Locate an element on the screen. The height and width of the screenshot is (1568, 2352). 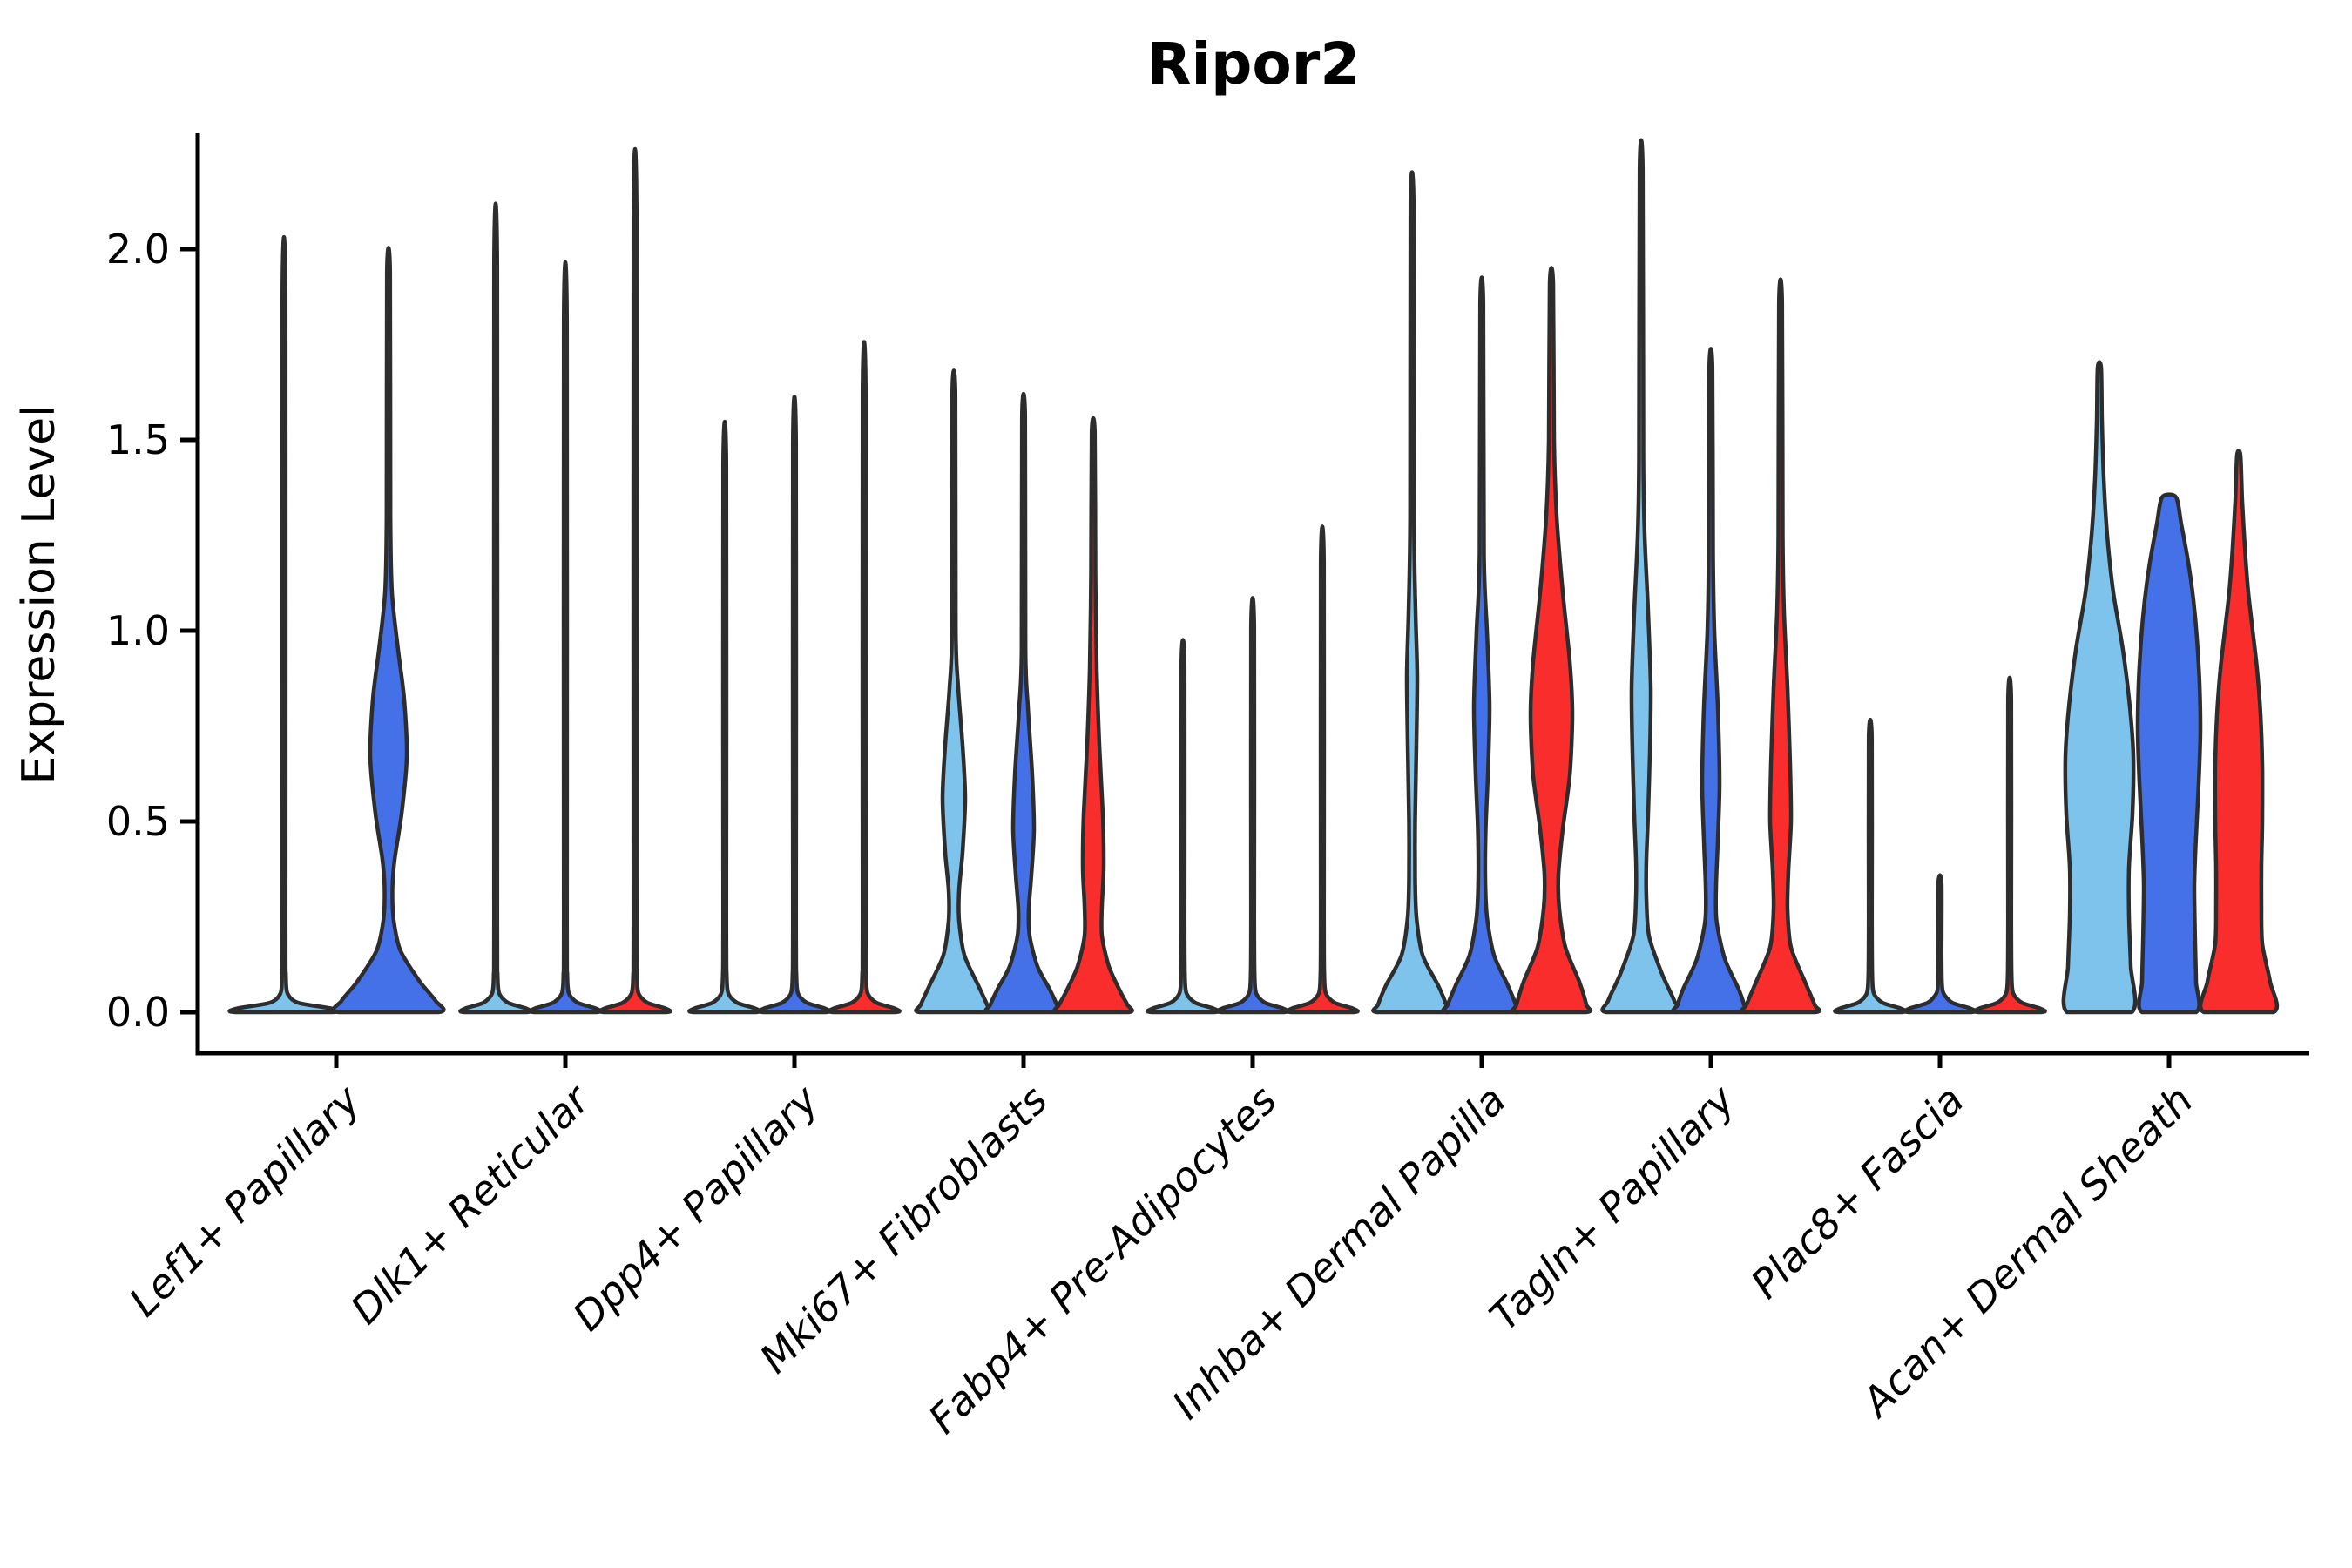
violin-tagln-papillary-blue is located at coordinates (1711, 681).